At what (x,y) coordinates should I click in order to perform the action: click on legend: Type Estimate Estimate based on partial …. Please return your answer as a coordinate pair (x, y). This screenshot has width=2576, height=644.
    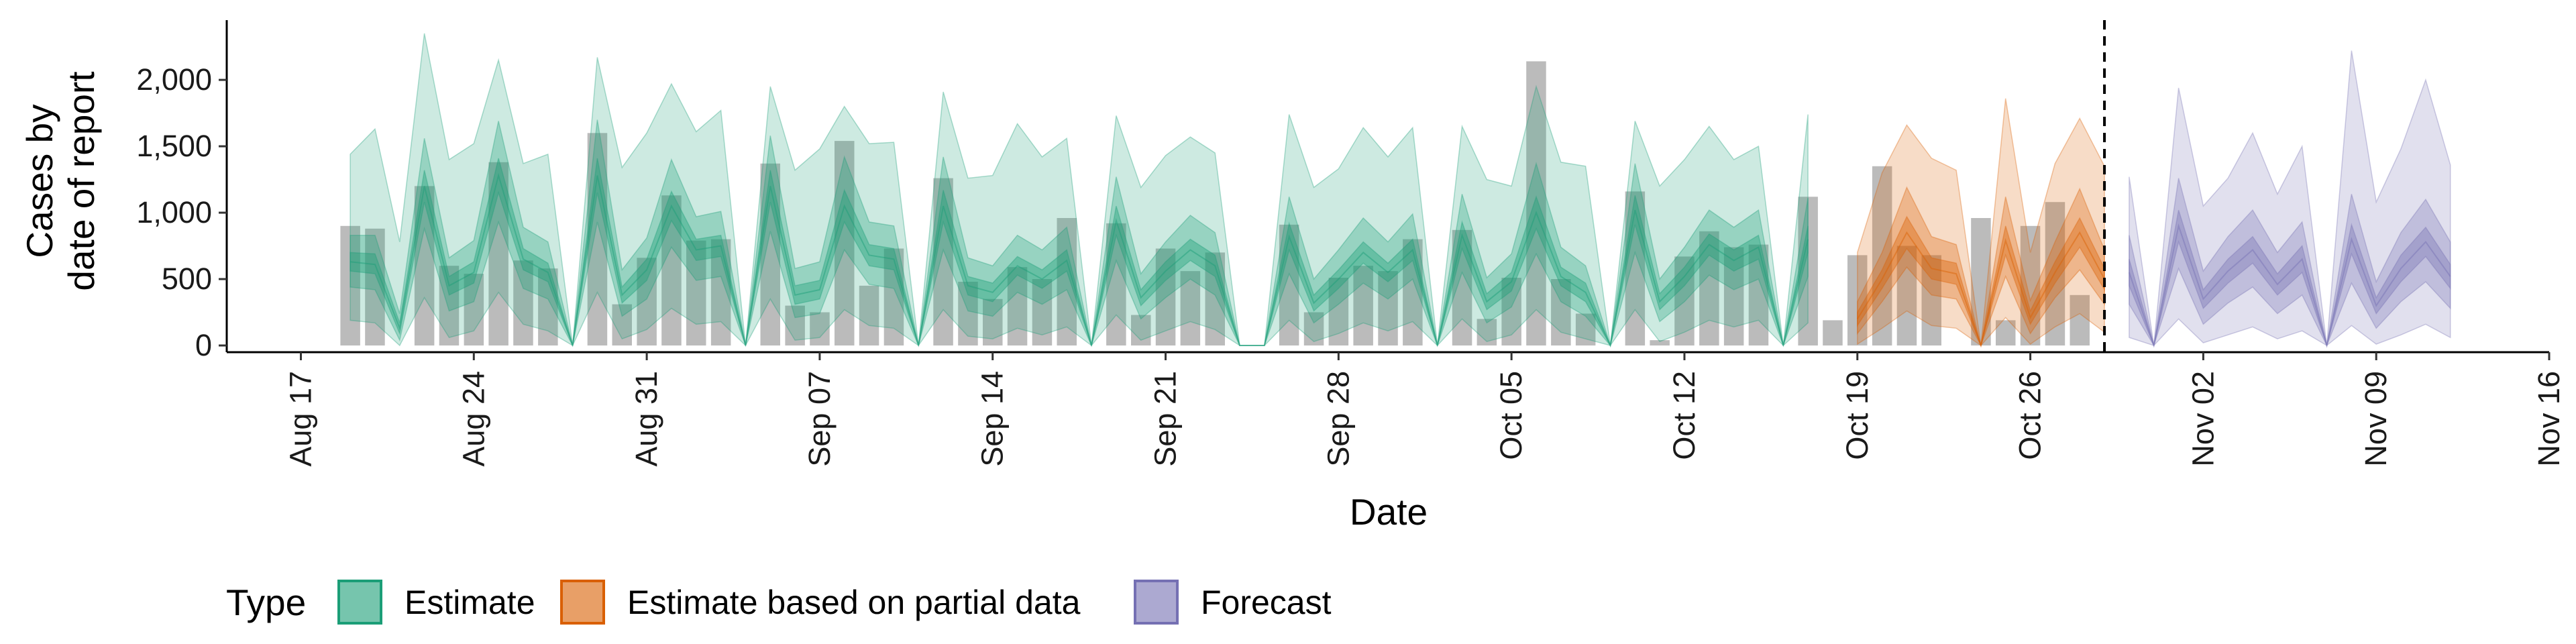
    Looking at the image, I should click on (779, 602).